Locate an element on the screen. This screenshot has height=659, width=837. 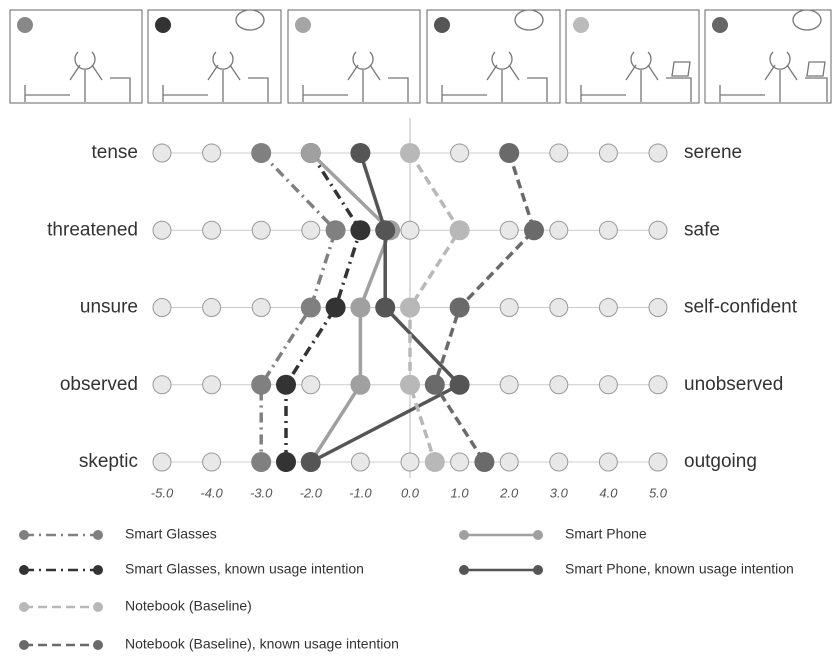
left-label: unsure is located at coordinates (109, 307).